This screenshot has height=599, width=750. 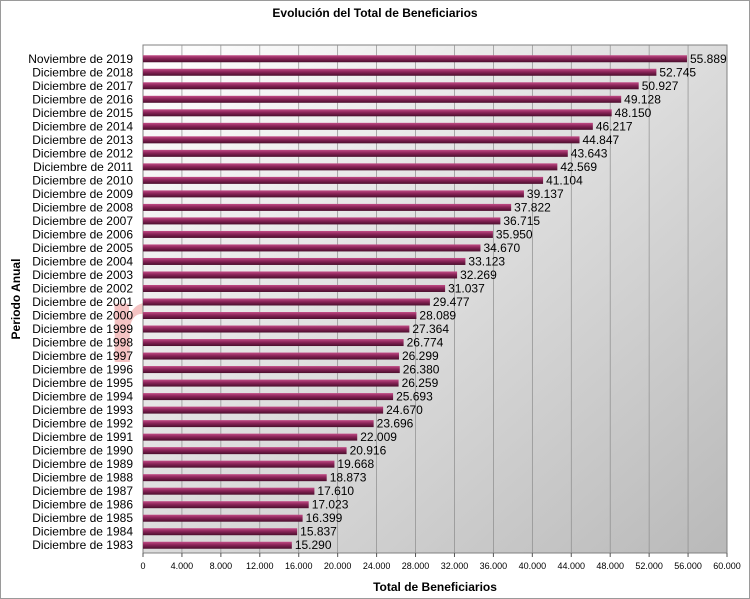 I want to click on category-label: Diciembre de 2008, so click(x=82, y=207).